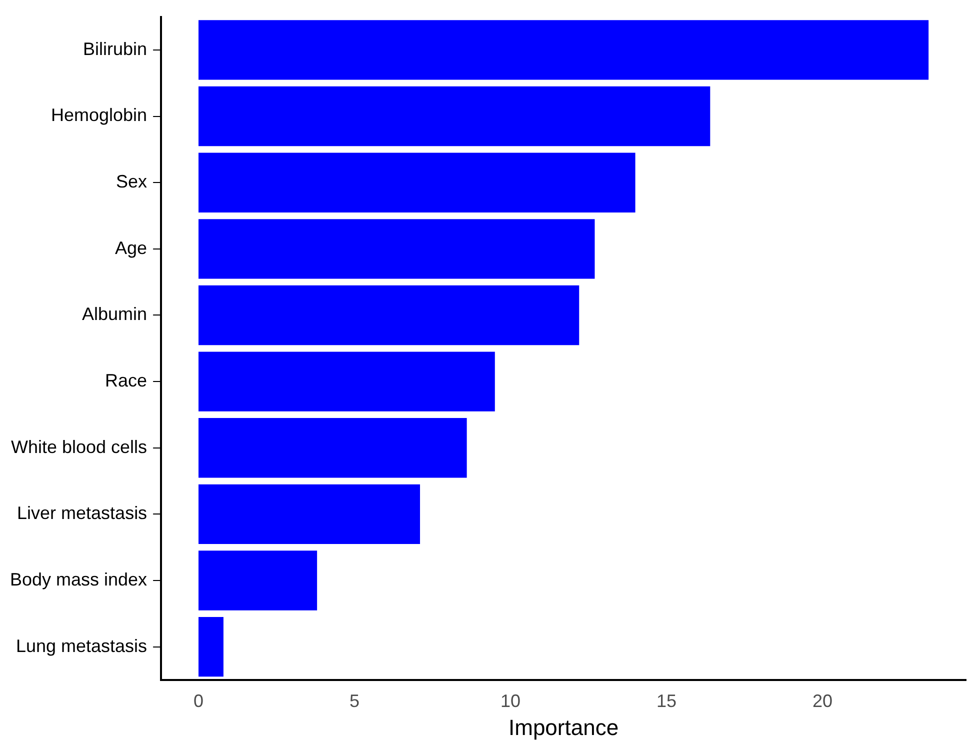 The height and width of the screenshot is (742, 968). Describe the element at coordinates (79, 579) in the screenshot. I see `y-tick-label: Body mass index` at that location.